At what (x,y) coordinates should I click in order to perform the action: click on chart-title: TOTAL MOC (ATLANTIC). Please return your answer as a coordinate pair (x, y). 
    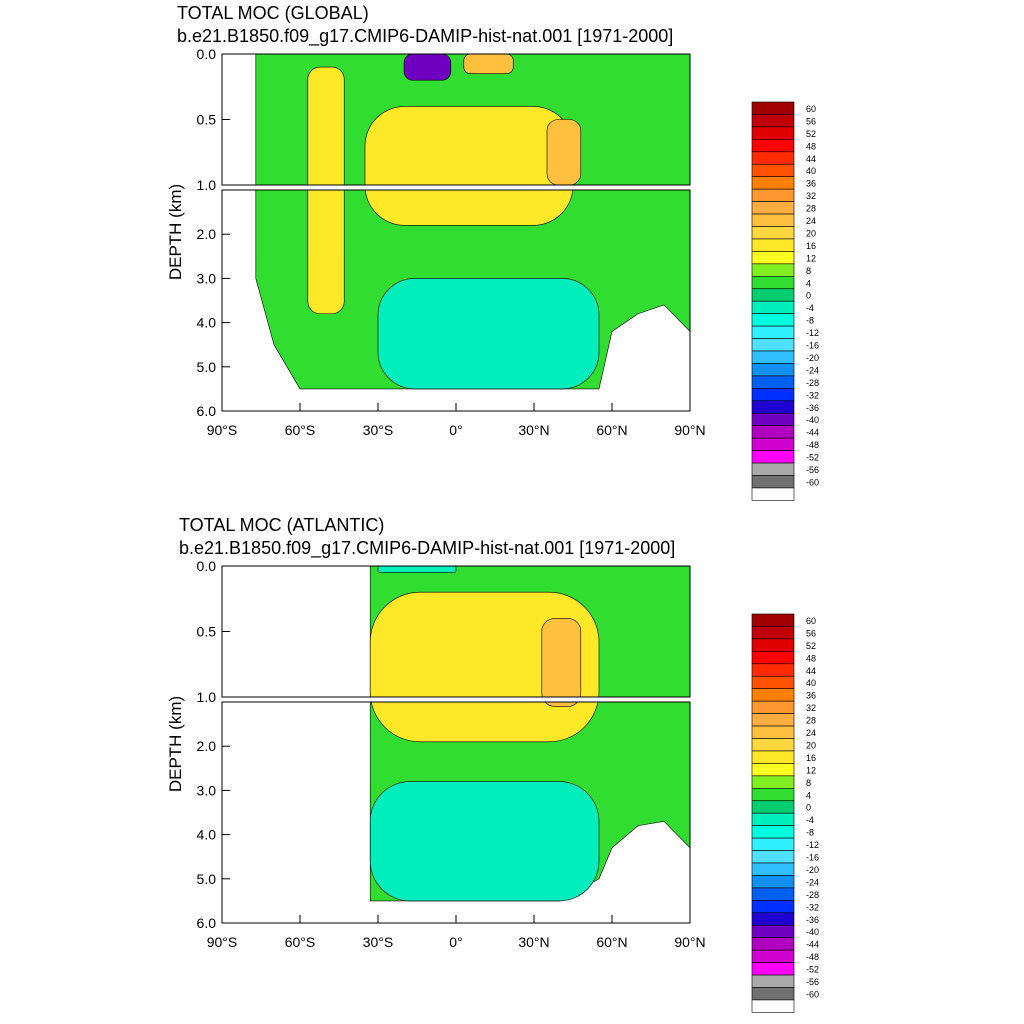
    Looking at the image, I should click on (282, 525).